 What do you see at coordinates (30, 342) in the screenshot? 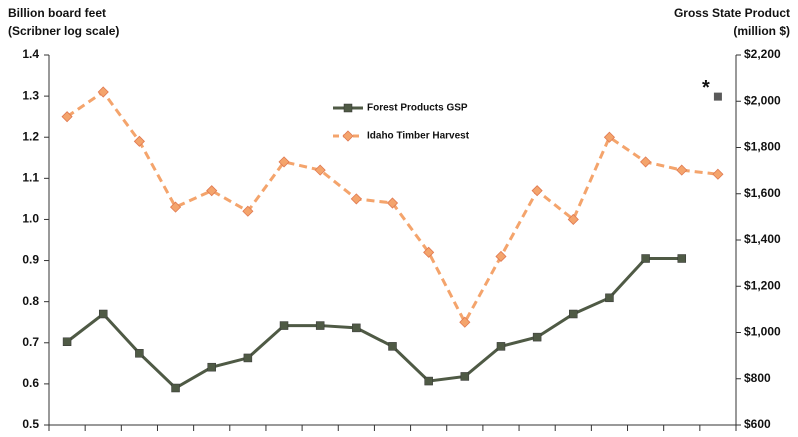
I see `y-tick-label: 0.7` at bounding box center [30, 342].